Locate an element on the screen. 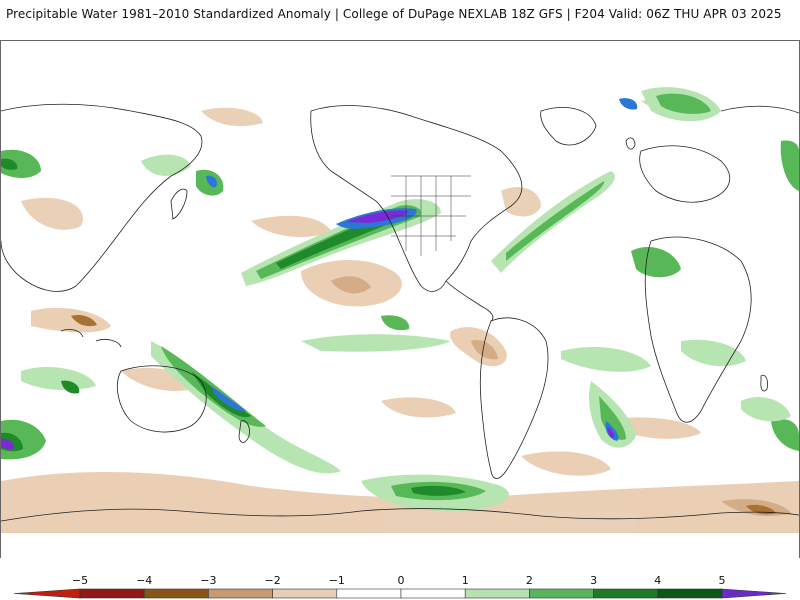 The image size is (800, 600). colorbar-tick-labels: −5 −4 −3 −2 −1 0 1 2 3 4 5 is located at coordinates (399, 580).